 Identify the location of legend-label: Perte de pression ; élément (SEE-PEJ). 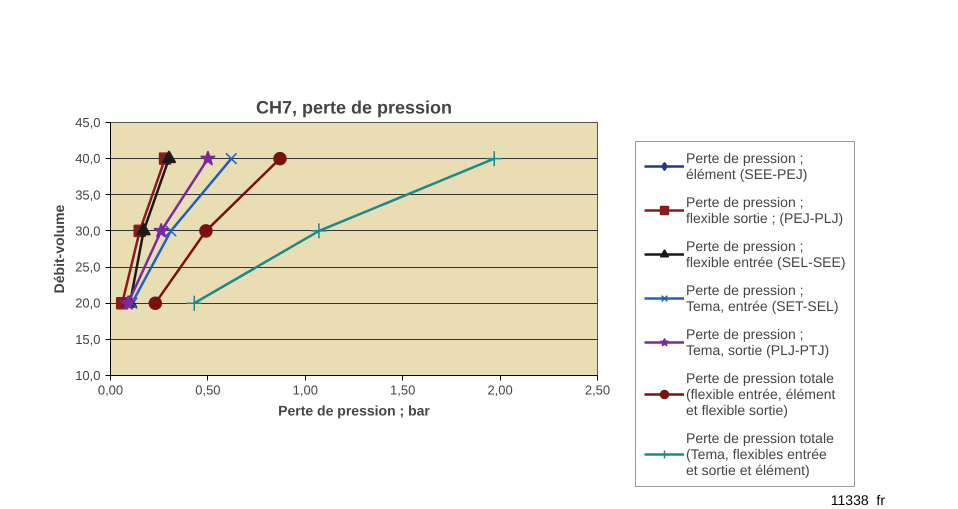
(747, 166).